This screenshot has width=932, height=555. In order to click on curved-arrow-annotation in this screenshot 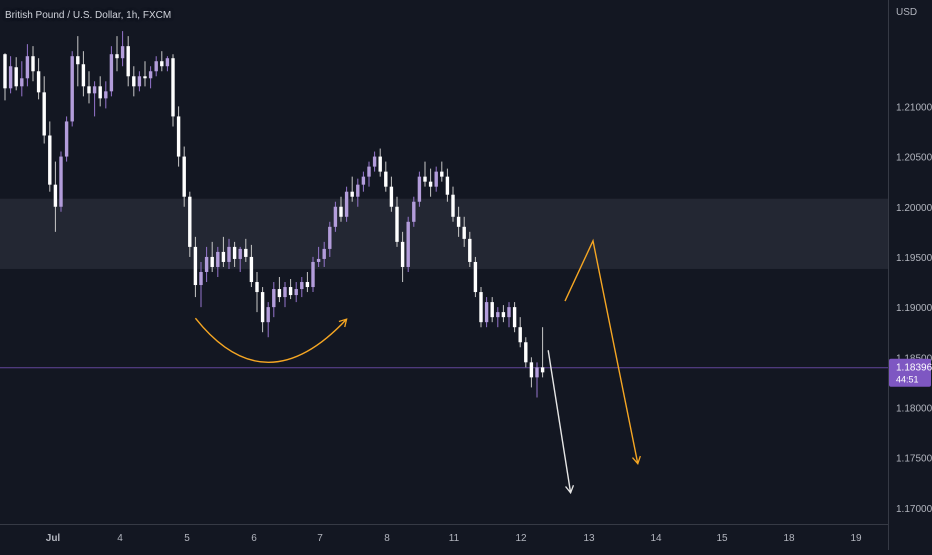, I will do `click(271, 340)`.